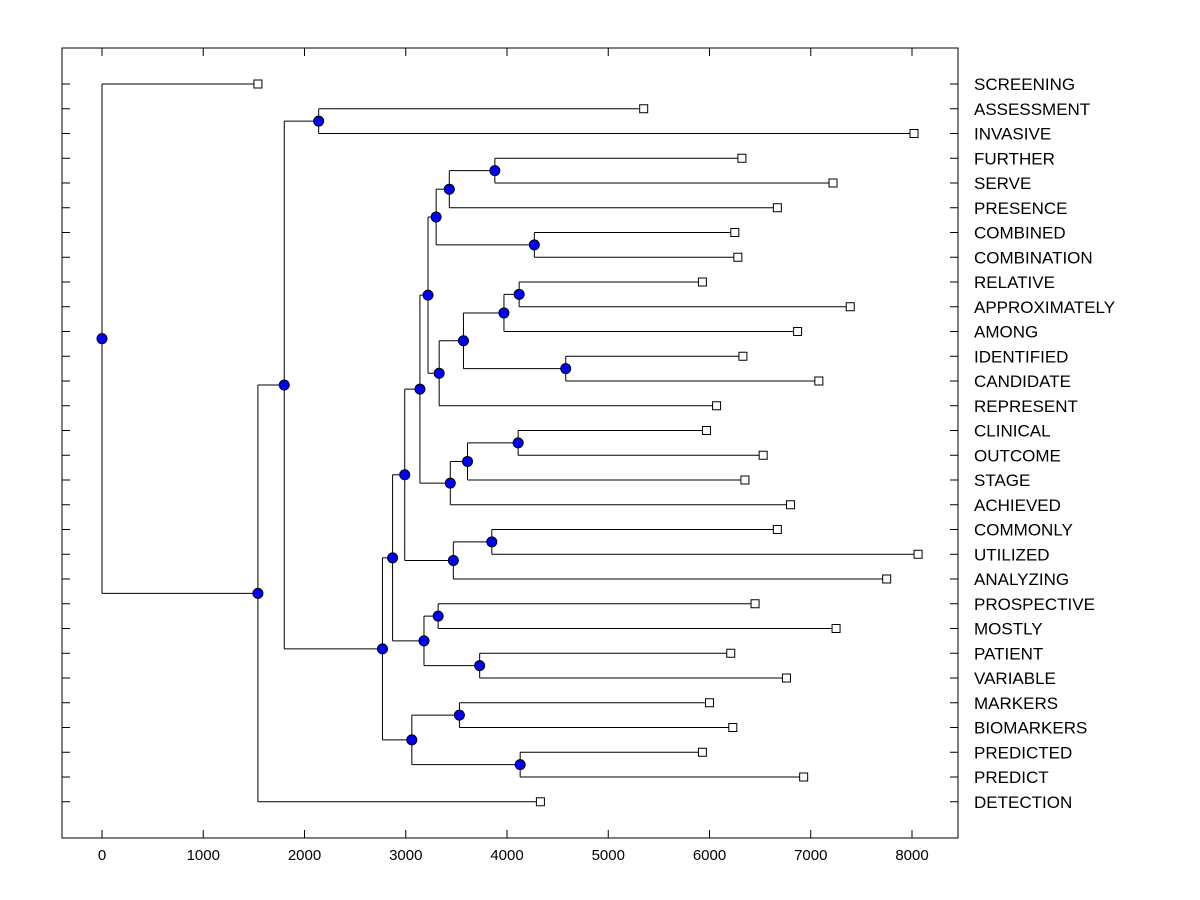  What do you see at coordinates (382, 649) in the screenshot?
I see `merge-node-n_mid5` at bounding box center [382, 649].